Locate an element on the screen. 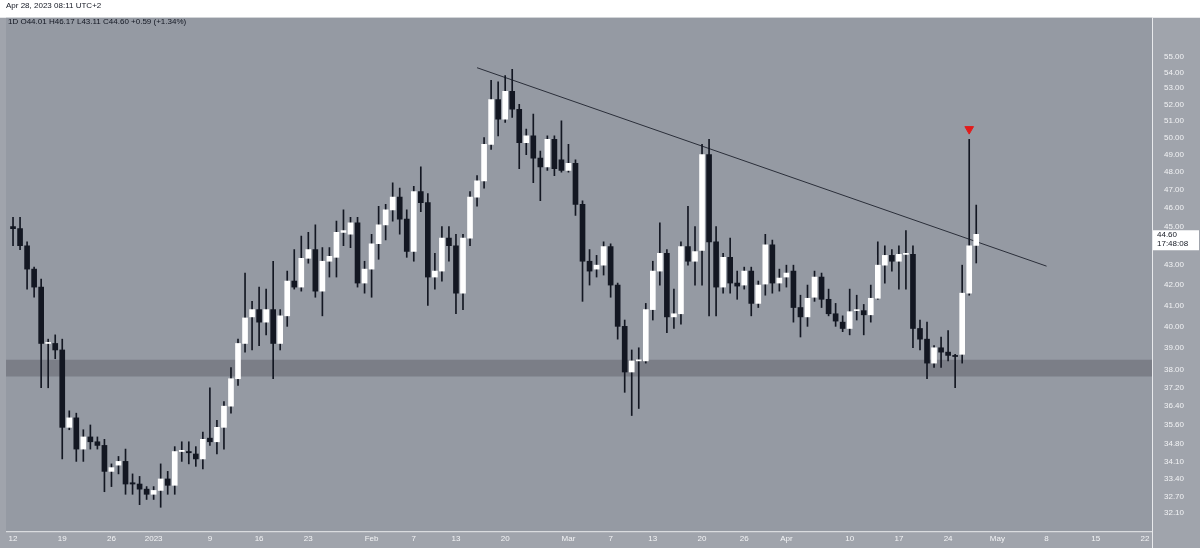  y-tick-label: 42.00 is located at coordinates (1174, 285).